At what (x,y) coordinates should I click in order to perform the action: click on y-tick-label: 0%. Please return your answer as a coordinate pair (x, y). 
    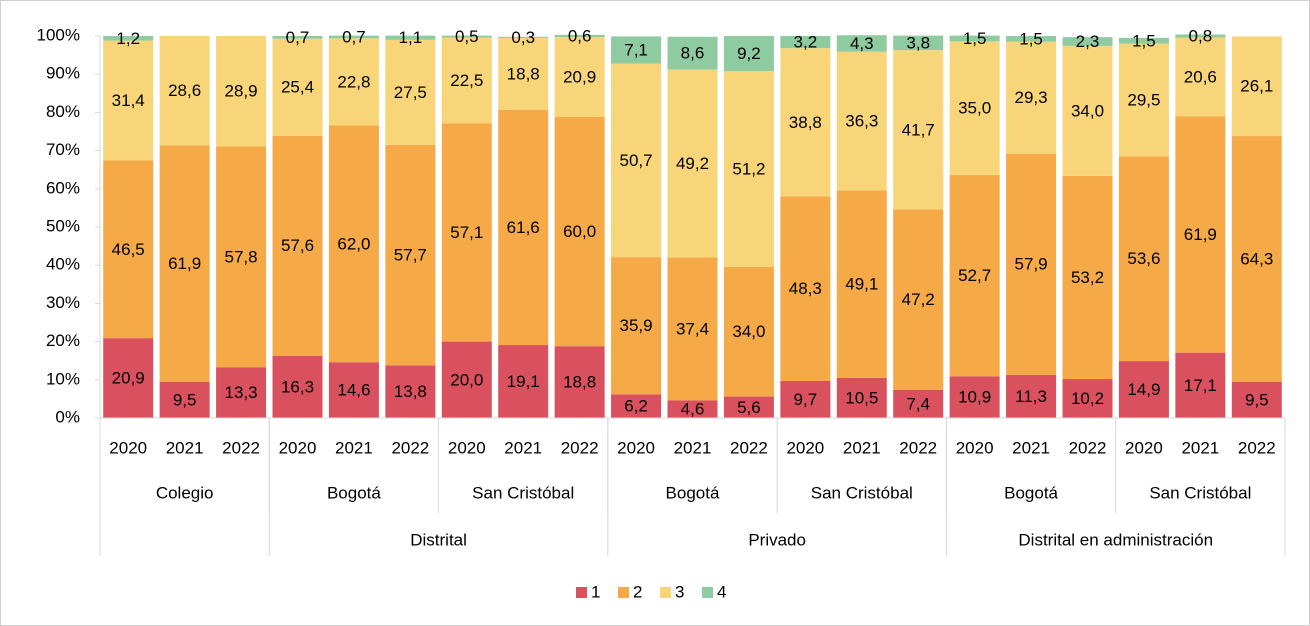
    Looking at the image, I should click on (67, 416).